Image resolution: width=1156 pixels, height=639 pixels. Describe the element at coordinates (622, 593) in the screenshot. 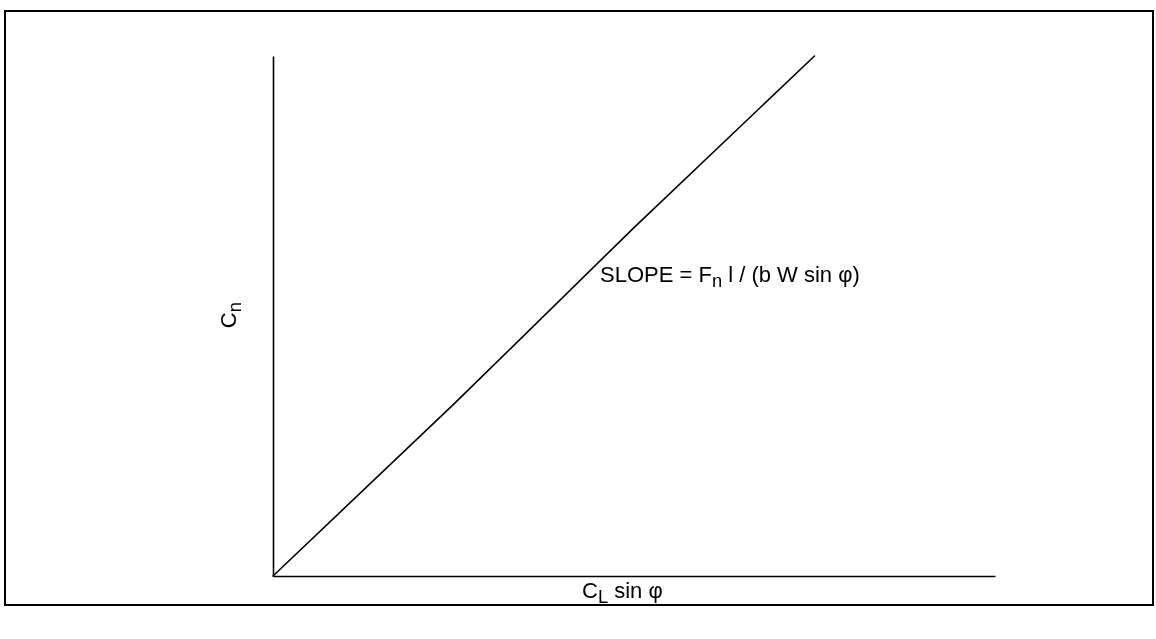

I see `x-axis-title: C$_{L}$ sin φ` at that location.